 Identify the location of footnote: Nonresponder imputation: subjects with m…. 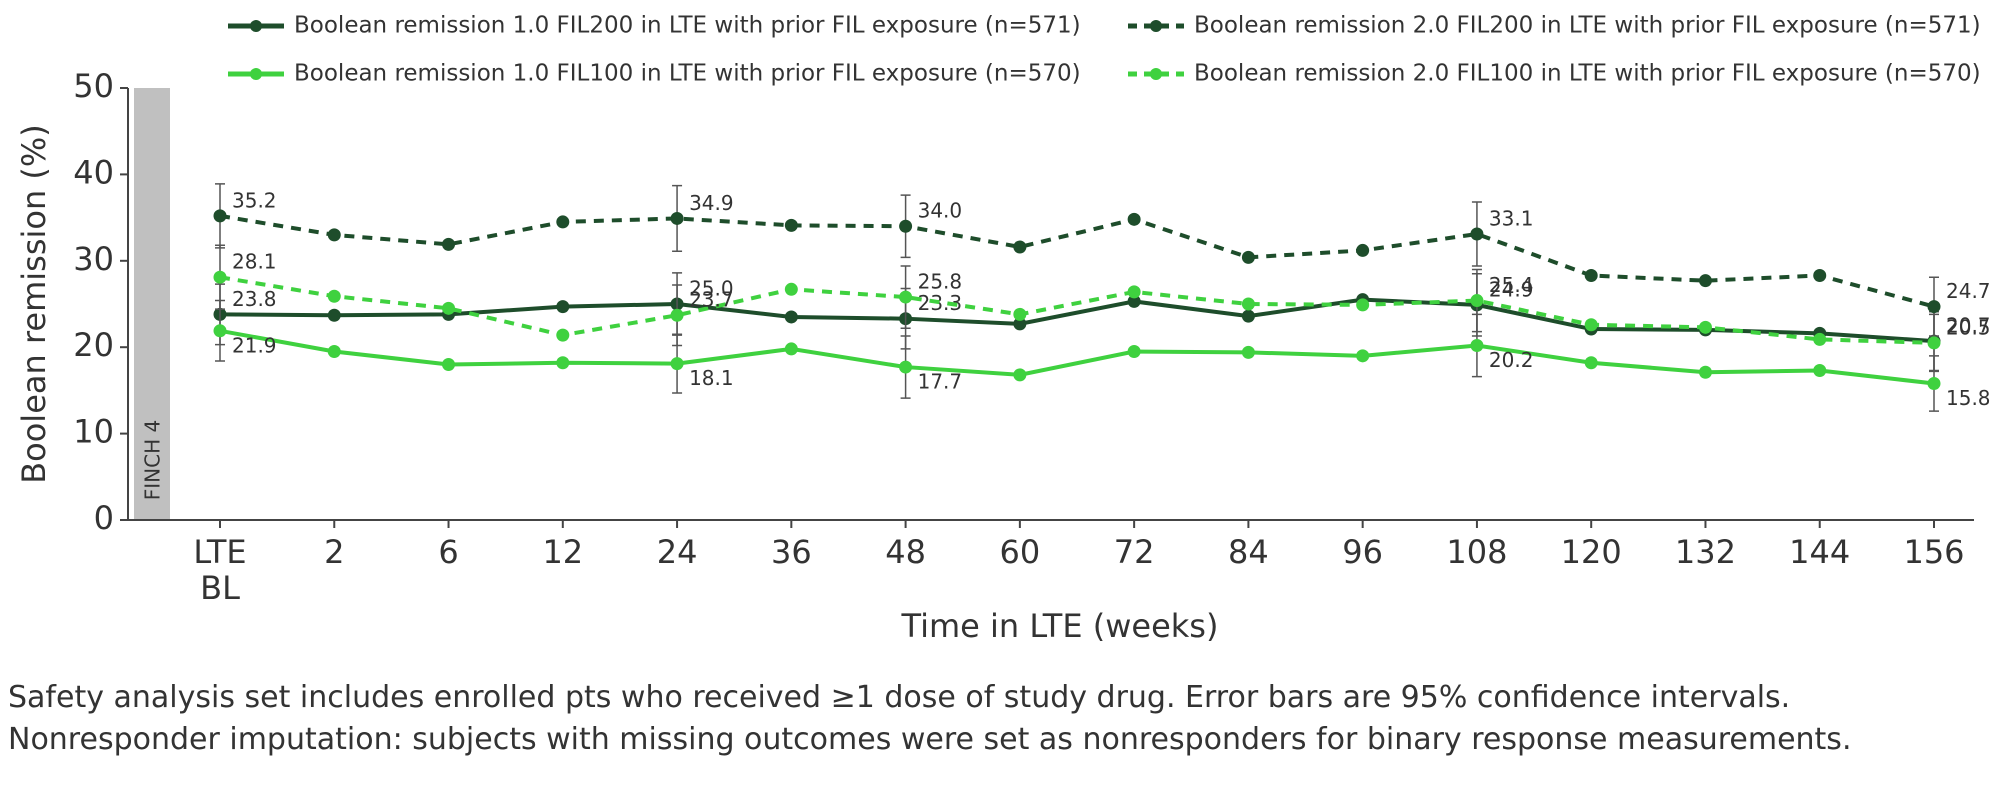
(930, 739).